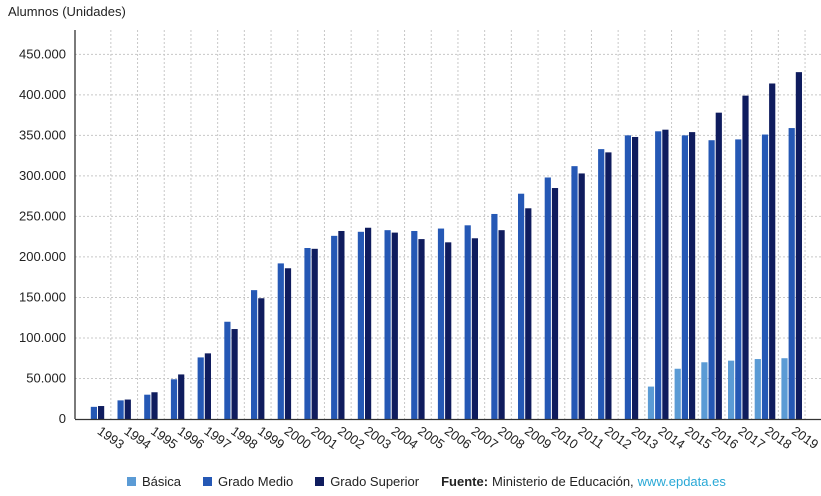  What do you see at coordinates (181, 396) in the screenshot?
I see `bar-grado-superior-1996` at bounding box center [181, 396].